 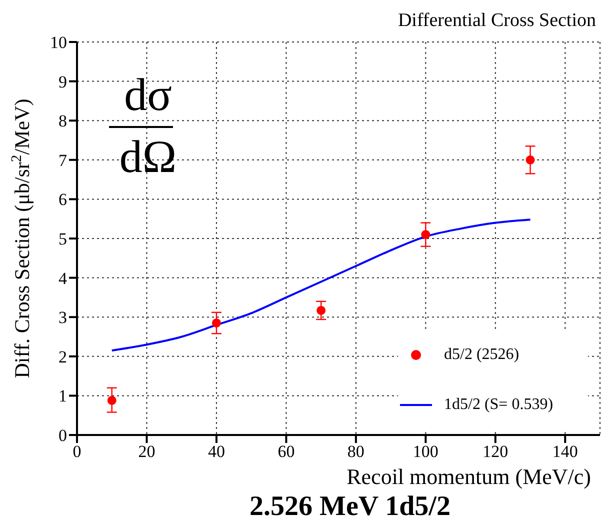 I want to click on x-tick-label: 80, so click(x=355, y=452).